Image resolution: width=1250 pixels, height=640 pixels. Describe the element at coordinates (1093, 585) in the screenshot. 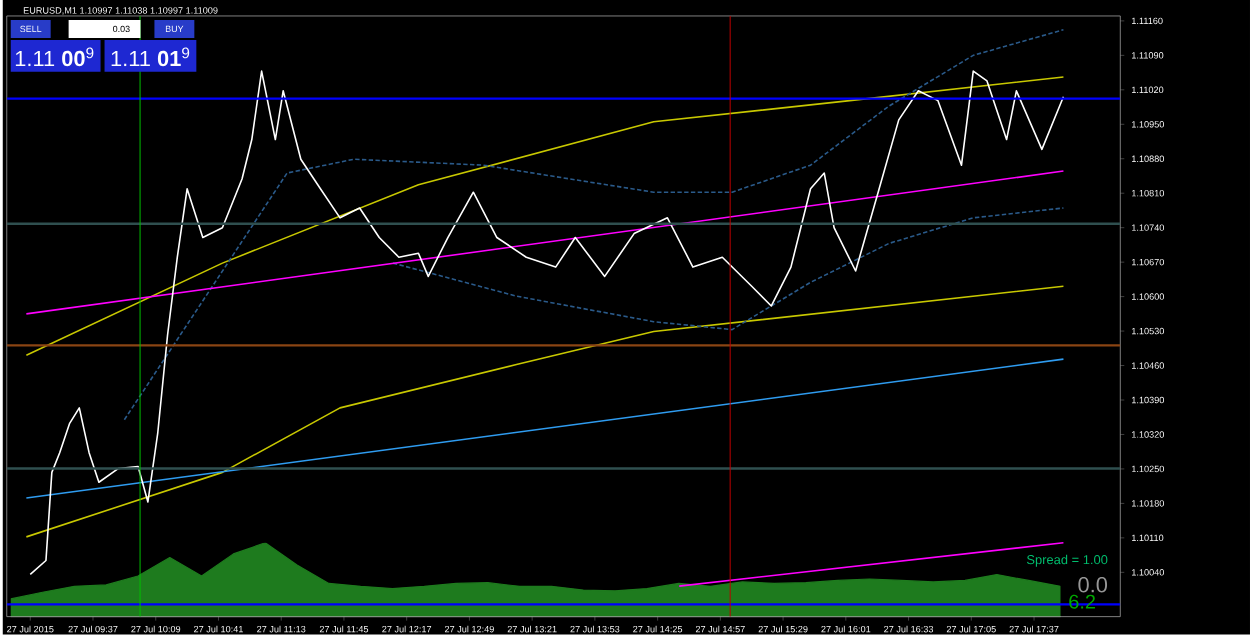

I see `annotation: 0.0` at that location.